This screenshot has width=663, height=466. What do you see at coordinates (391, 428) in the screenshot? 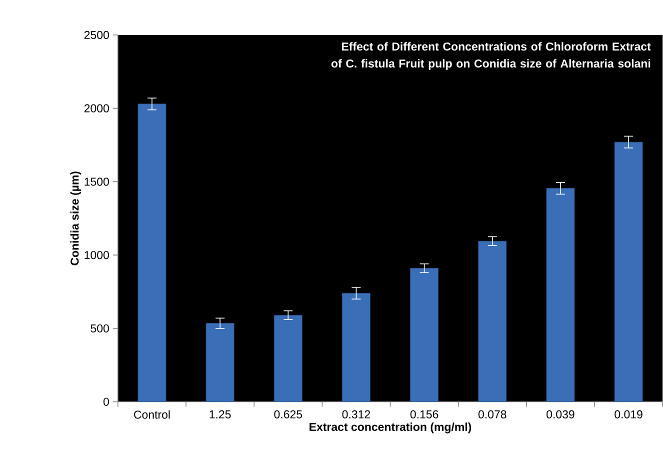
I see `x-axis-title: Extract concentration (mg/ml)` at bounding box center [391, 428].